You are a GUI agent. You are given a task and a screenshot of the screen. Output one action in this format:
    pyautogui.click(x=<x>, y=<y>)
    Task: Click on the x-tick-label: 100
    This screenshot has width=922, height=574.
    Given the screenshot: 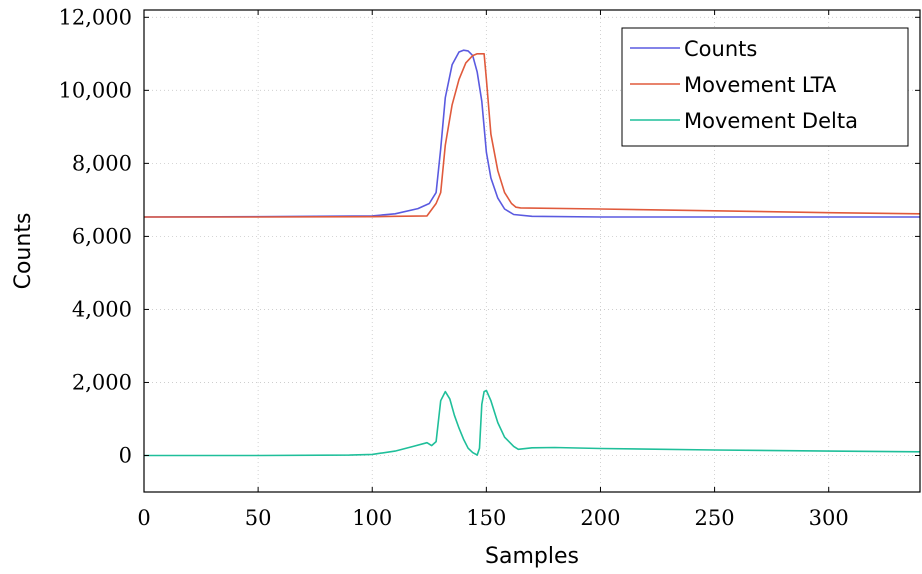 What is the action you would take?
    pyautogui.click(x=372, y=518)
    